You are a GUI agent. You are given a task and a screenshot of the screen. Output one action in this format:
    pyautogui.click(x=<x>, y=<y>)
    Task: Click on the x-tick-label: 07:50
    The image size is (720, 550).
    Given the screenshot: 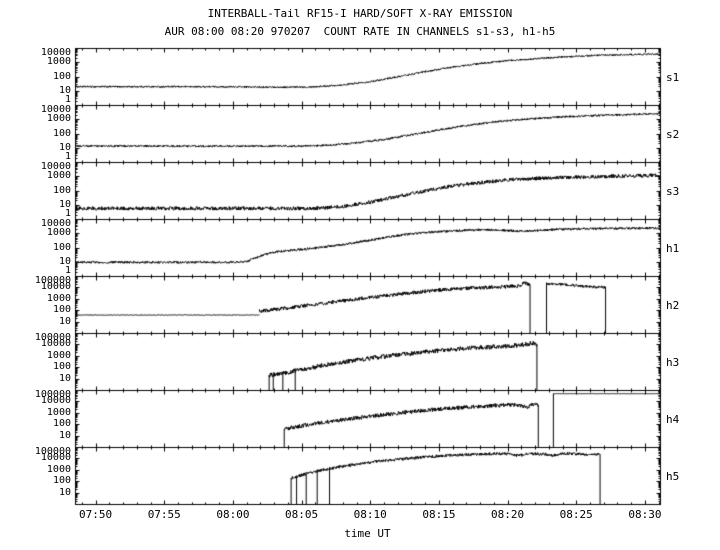 What is the action you would take?
    pyautogui.click(x=96, y=514)
    